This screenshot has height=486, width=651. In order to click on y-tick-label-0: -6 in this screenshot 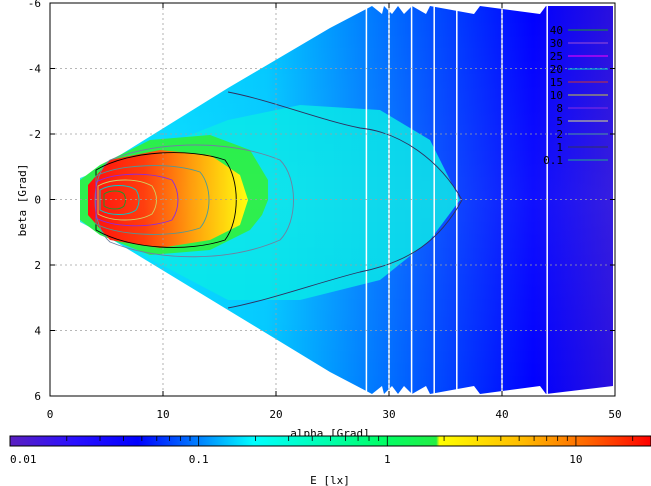, I will do `click(34, 5)`.